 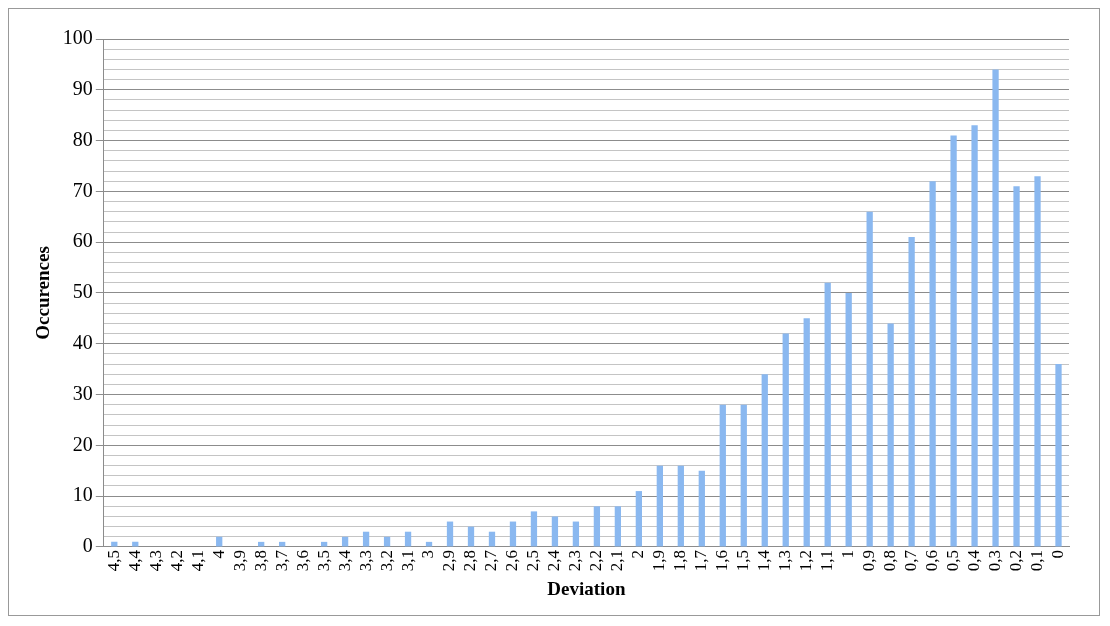 What do you see at coordinates (586, 588) in the screenshot?
I see `x-axis-title: Deviation` at bounding box center [586, 588].